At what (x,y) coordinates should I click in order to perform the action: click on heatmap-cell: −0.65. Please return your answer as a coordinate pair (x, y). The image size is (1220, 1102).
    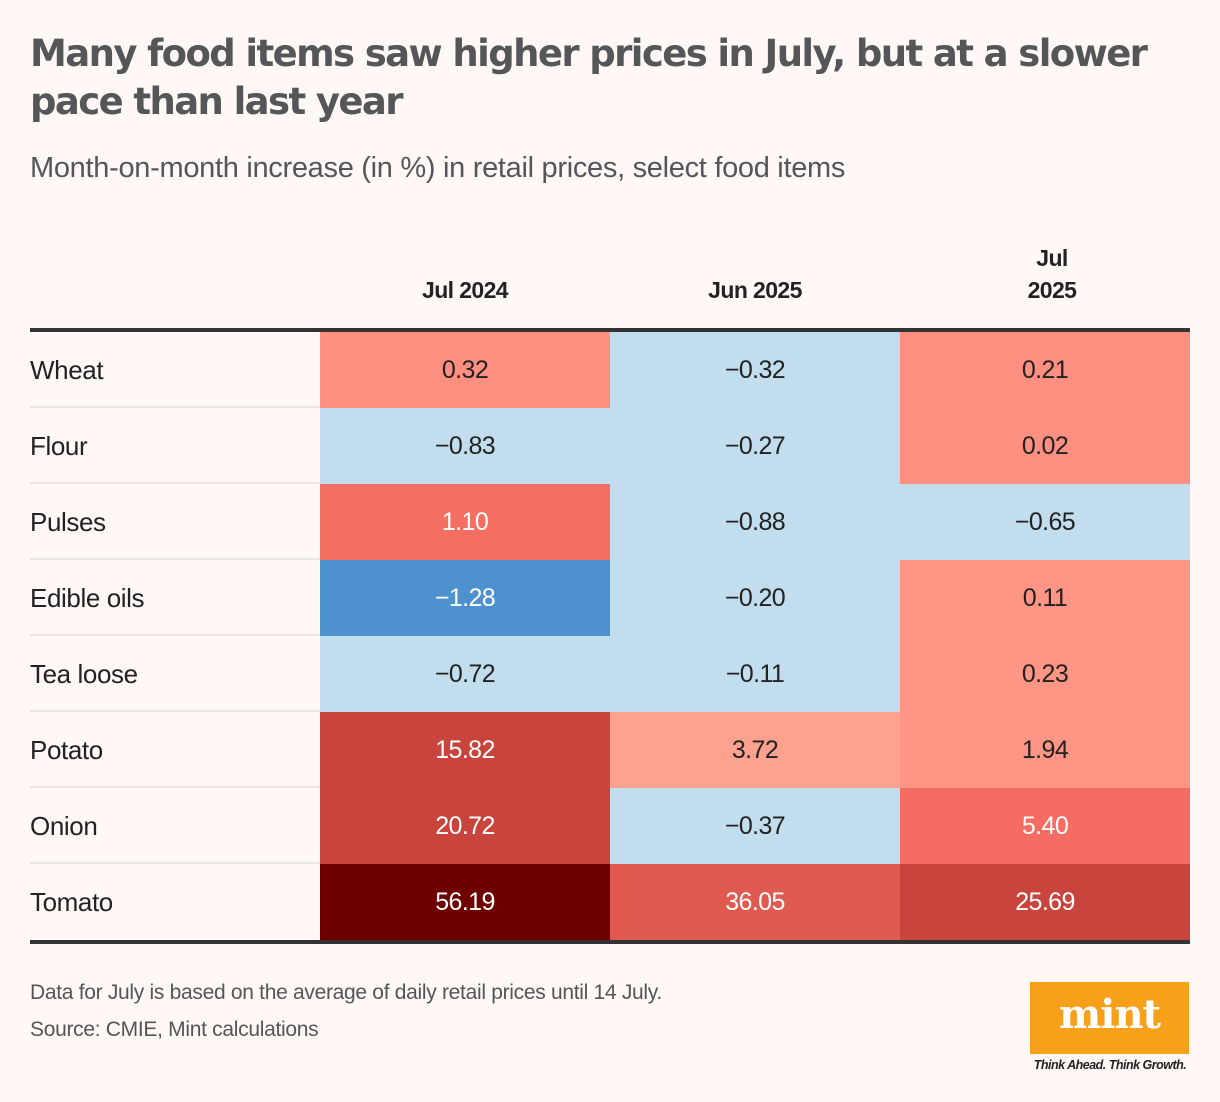
    Looking at the image, I should click on (1045, 522).